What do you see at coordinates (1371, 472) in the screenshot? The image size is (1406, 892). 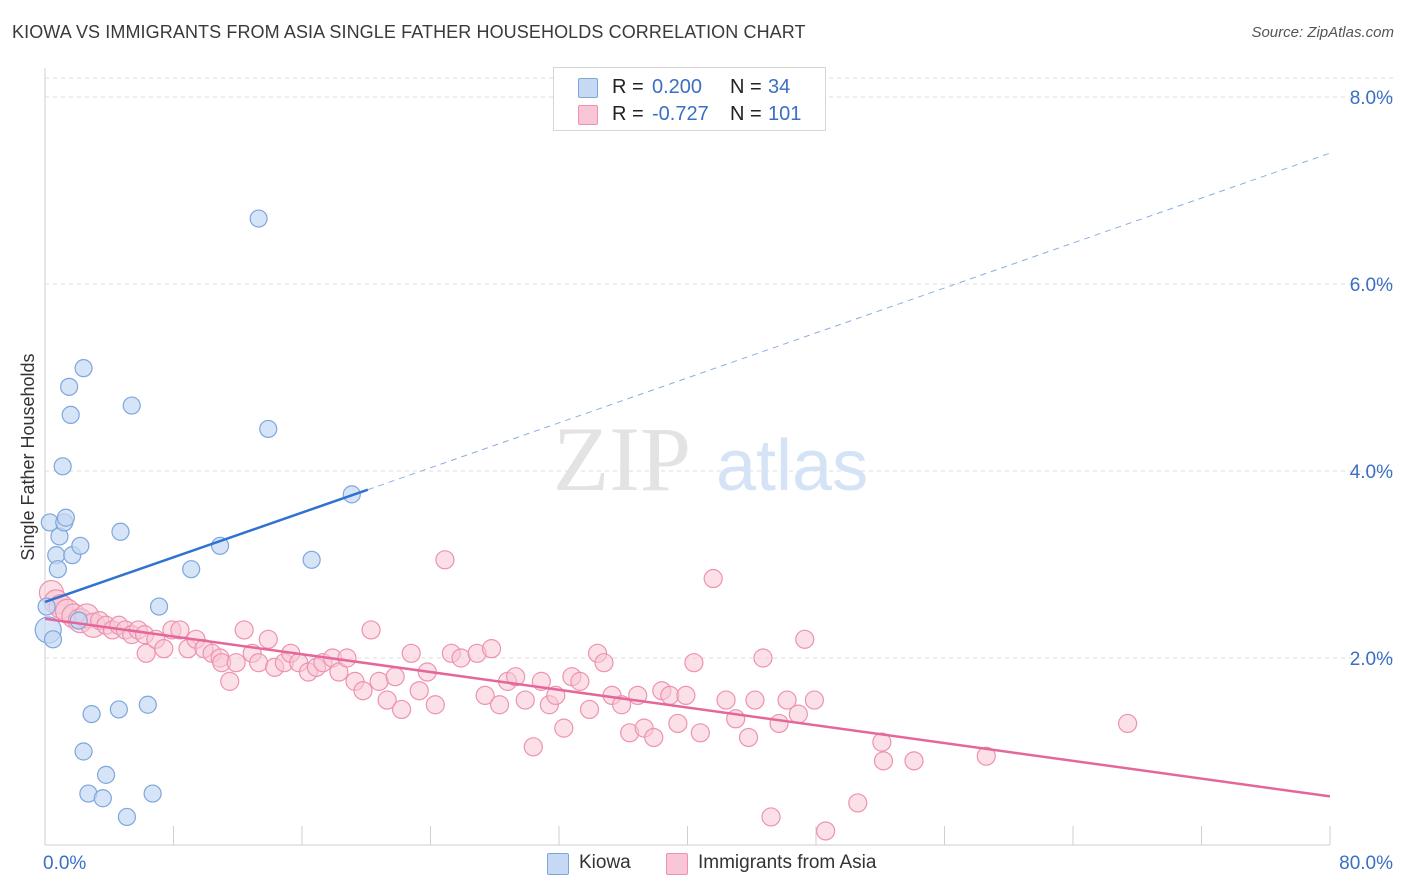 I see `y-tick-label: 4.0%` at bounding box center [1371, 472].